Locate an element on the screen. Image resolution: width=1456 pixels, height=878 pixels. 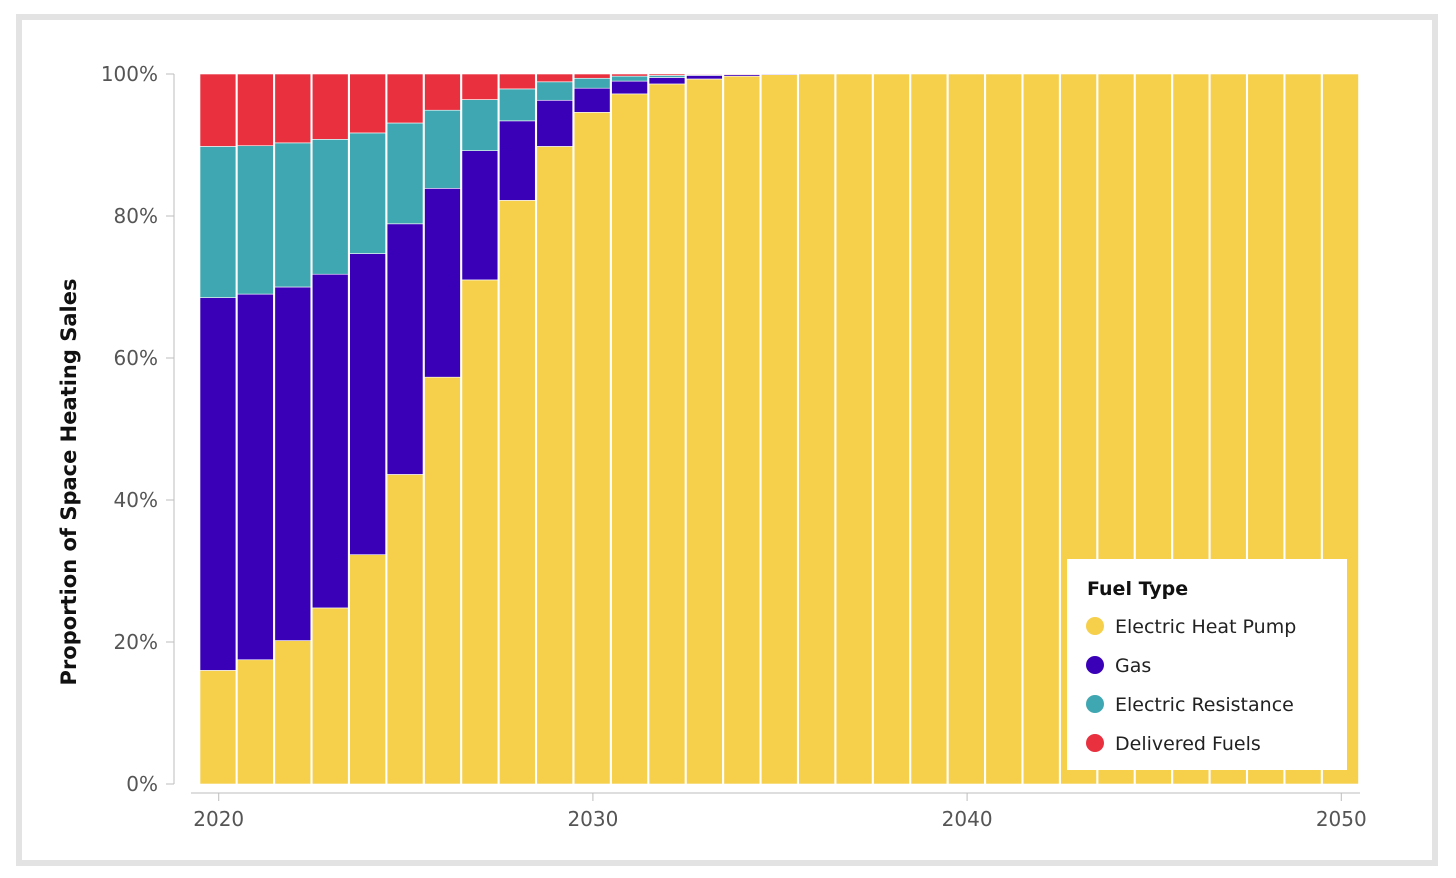
bar-segment-electric-heat-pump-2030 is located at coordinates (592, 448).